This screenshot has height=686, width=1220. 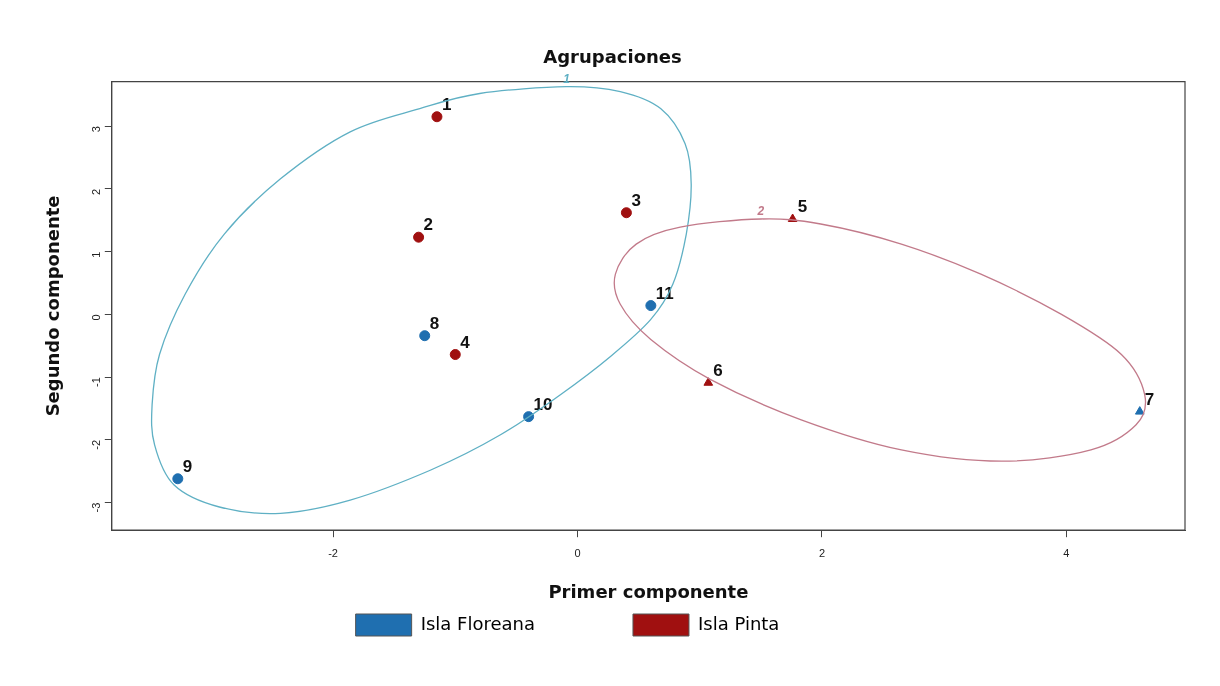 I want to click on x-tick-label: 2, so click(x=822, y=552).